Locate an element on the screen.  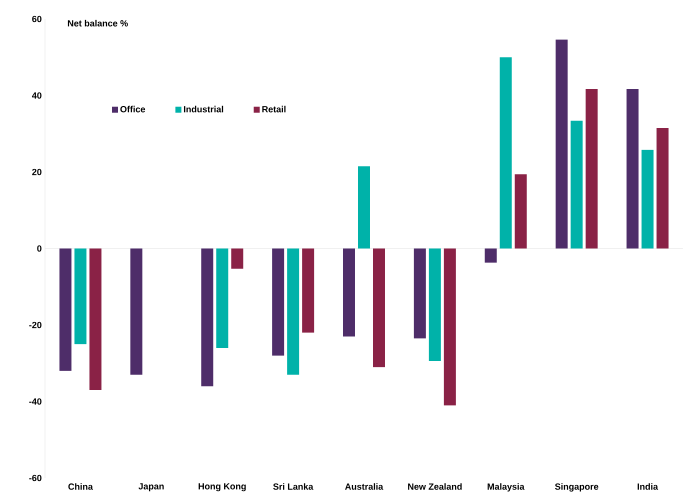
x-tick-label: Singapore is located at coordinates (576, 487).